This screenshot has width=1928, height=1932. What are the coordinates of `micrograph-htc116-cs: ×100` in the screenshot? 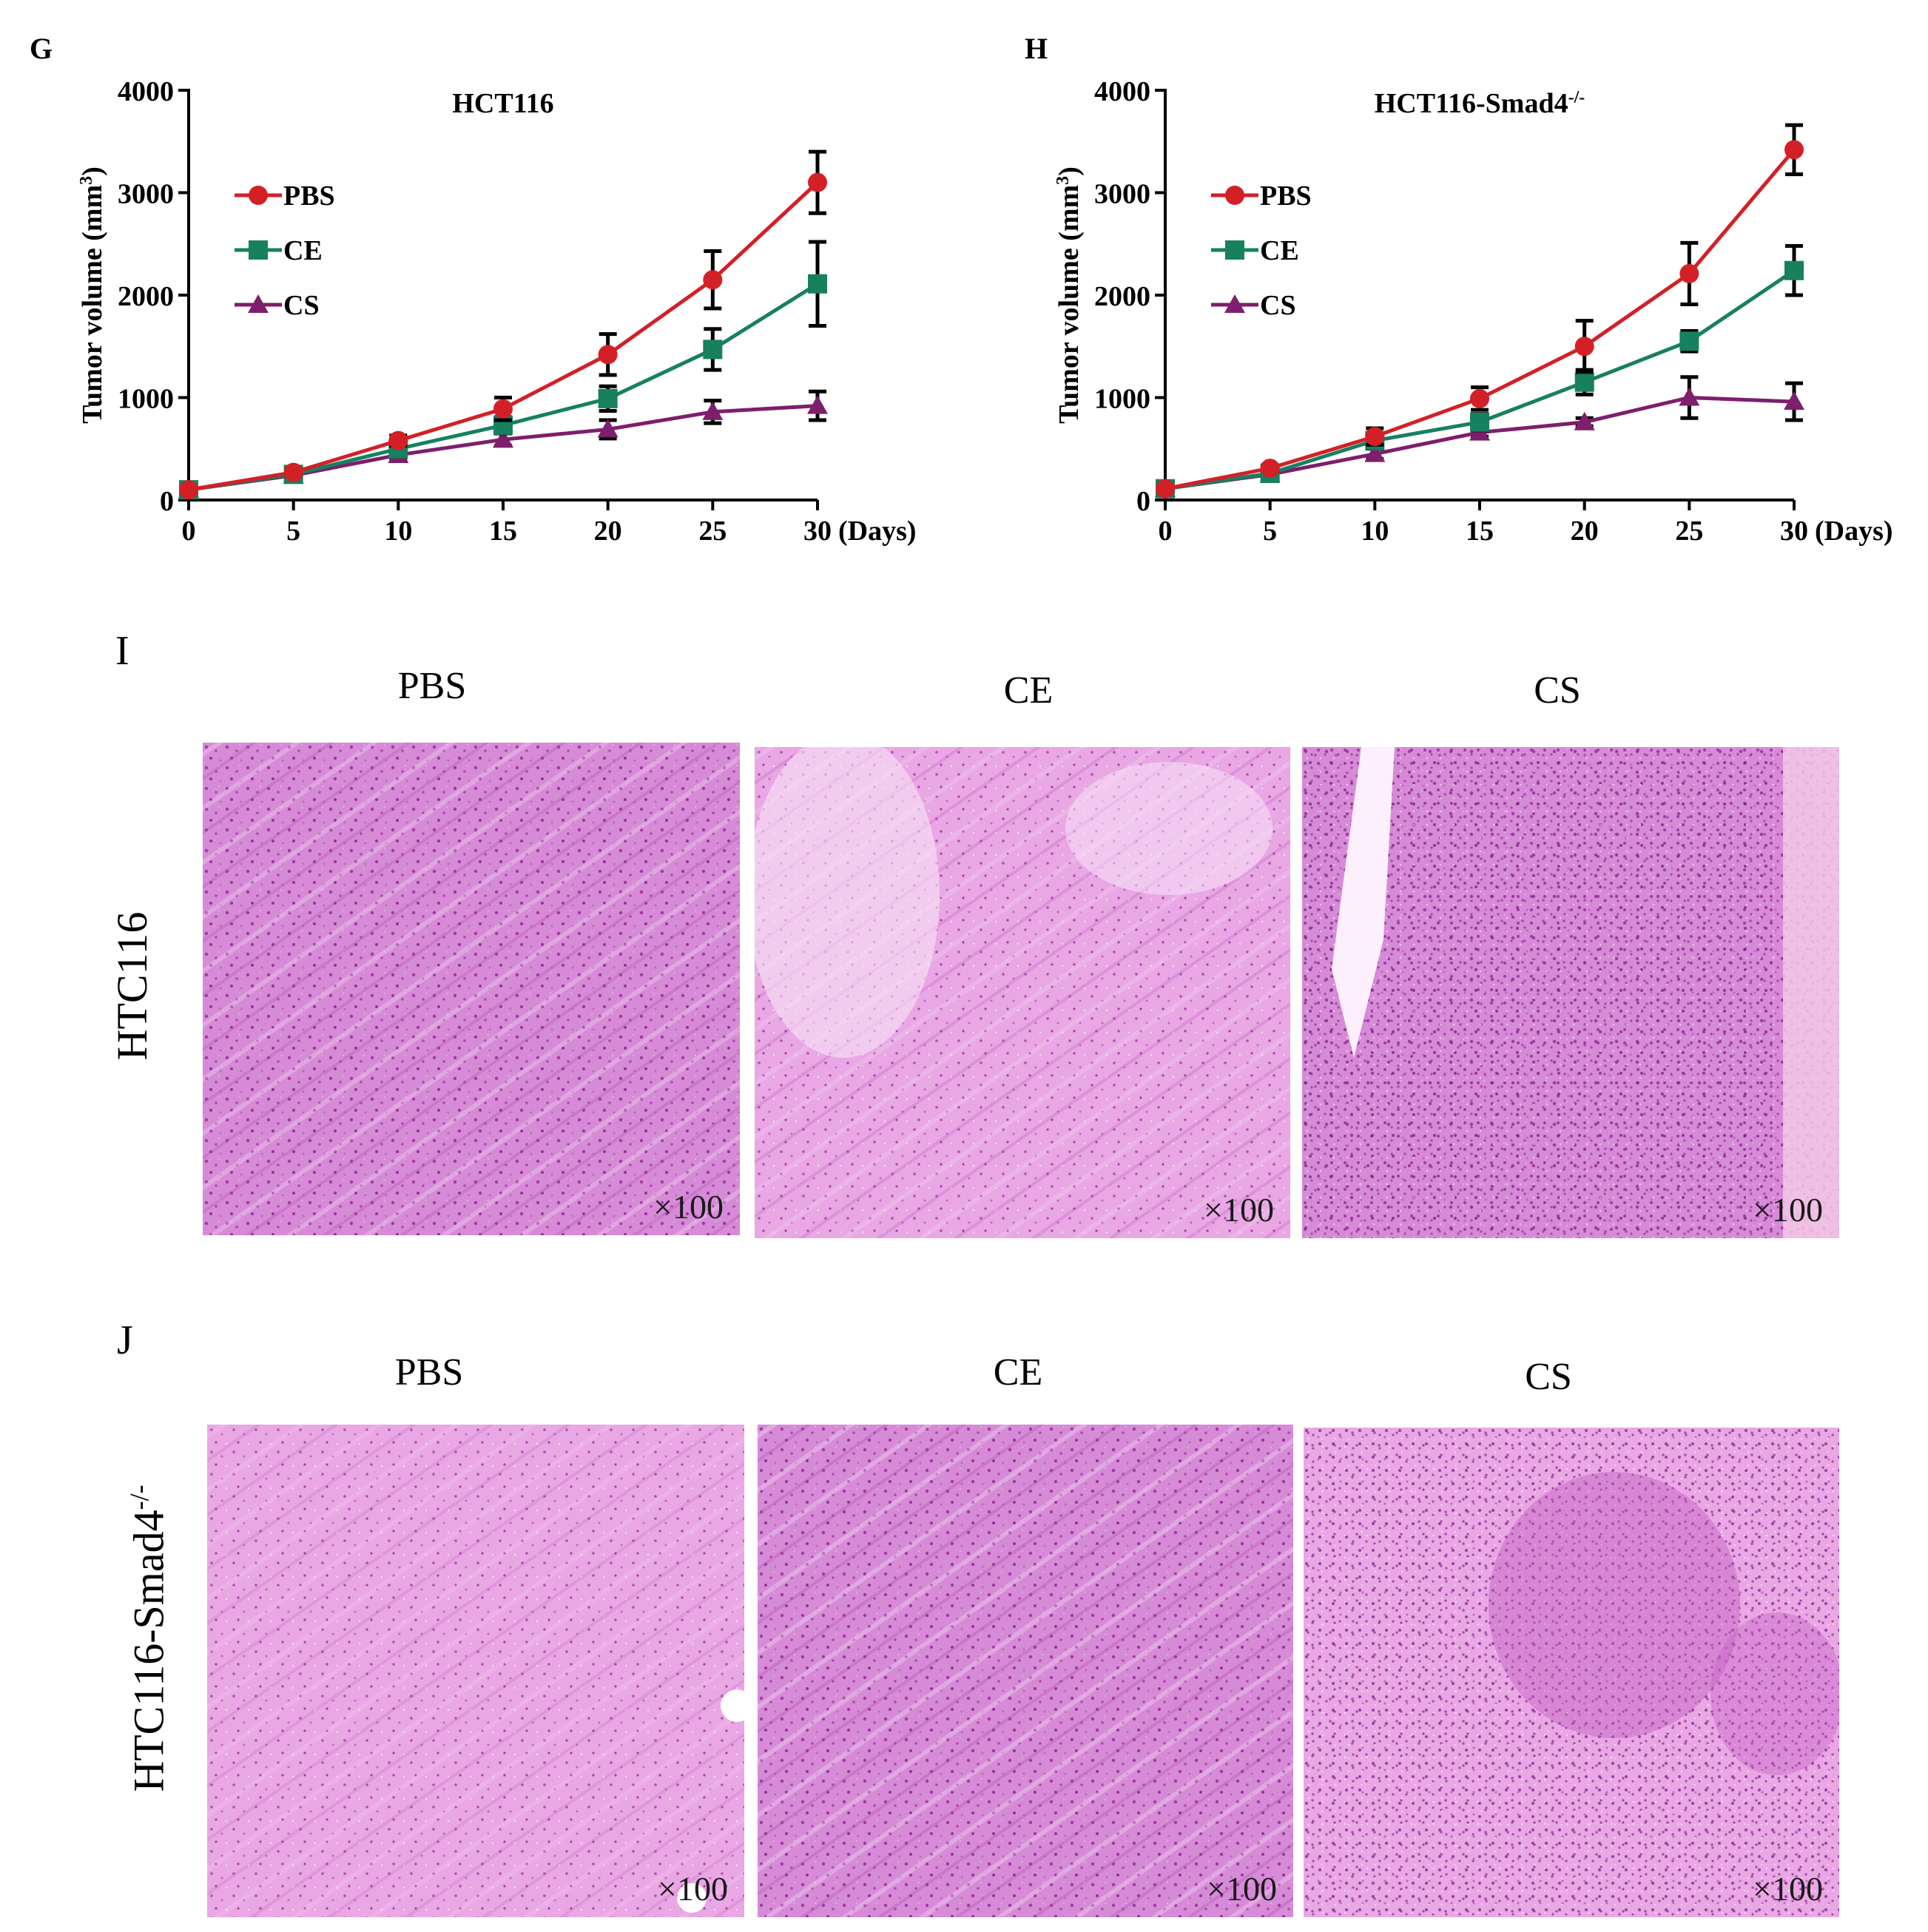 It's located at (1570, 992).